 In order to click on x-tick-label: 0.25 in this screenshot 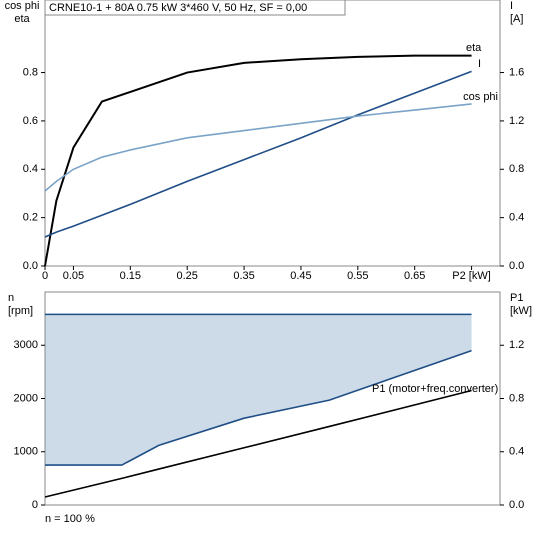, I will do `click(186, 276)`.